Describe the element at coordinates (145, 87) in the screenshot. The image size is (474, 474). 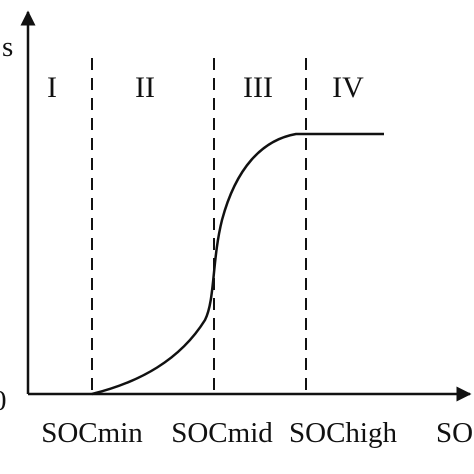
I see `region-label-2: II` at that location.